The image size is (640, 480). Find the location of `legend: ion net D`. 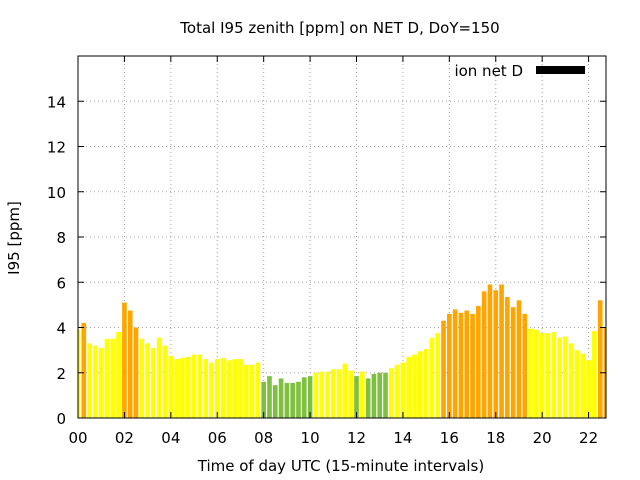

legend: ion net D is located at coordinates (519, 71).